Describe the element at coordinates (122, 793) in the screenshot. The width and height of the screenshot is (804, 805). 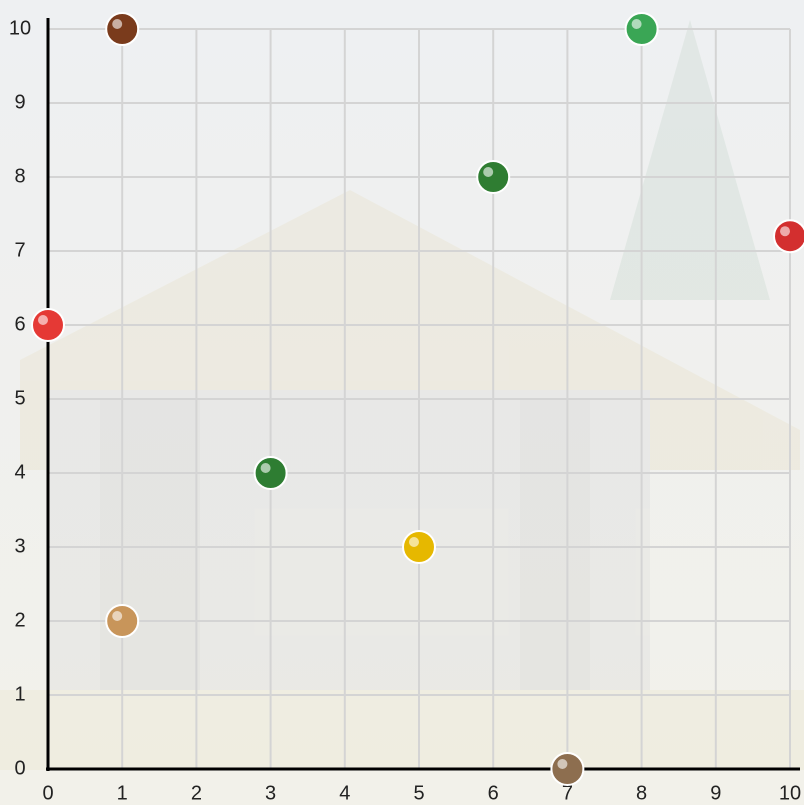
I see `x-tick-label: 1` at that location.